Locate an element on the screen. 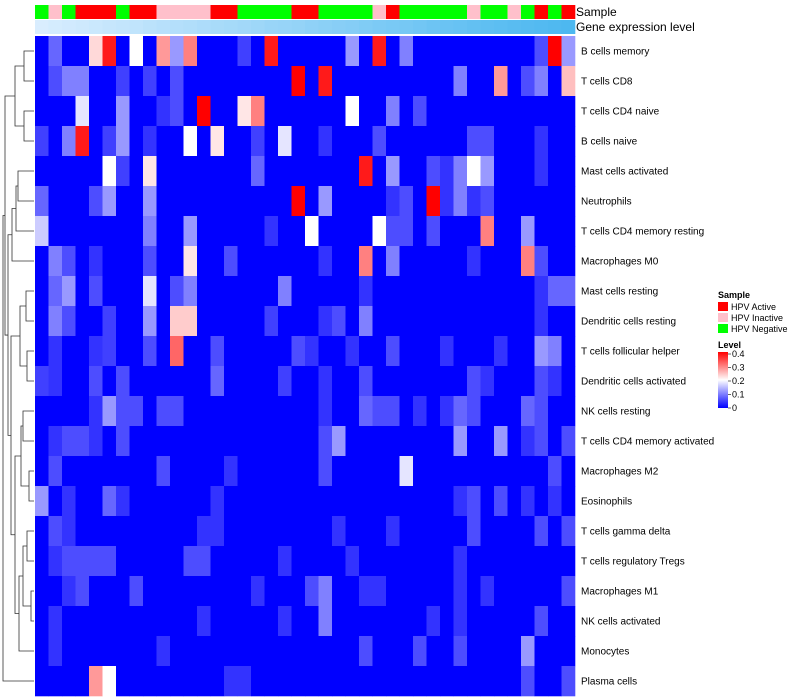 The width and height of the screenshot is (800, 700). sample-annotation-label: Sample is located at coordinates (596, 12).